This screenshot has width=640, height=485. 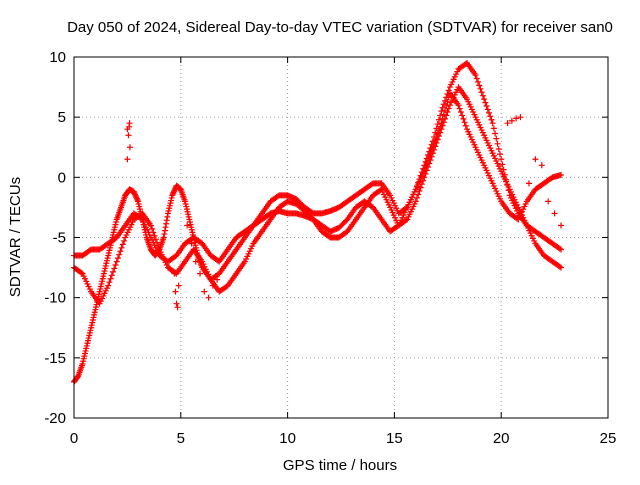 What do you see at coordinates (55, 418) in the screenshot?
I see `y-tick-label: -20` at bounding box center [55, 418].